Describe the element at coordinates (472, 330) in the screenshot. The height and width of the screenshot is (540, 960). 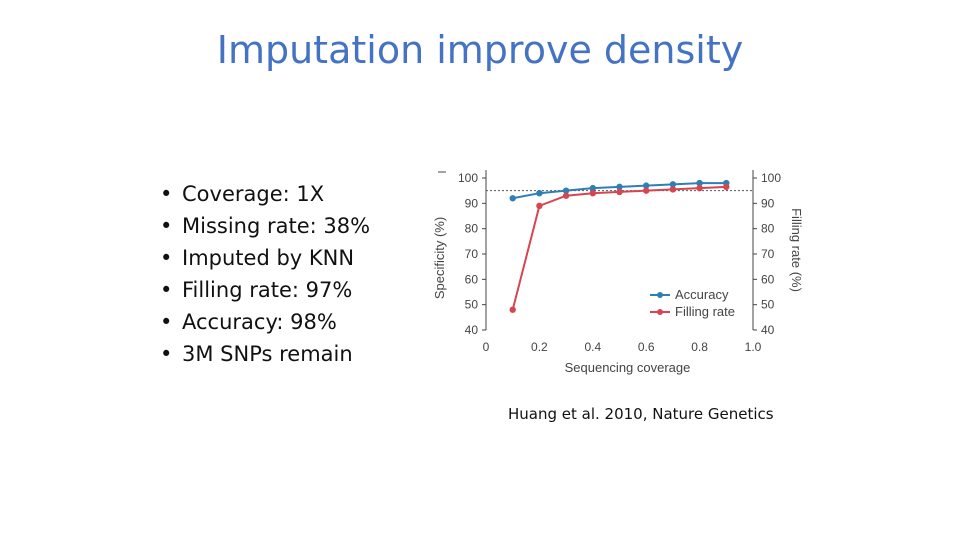
I see `y-tick-label-left: 40` at that location.